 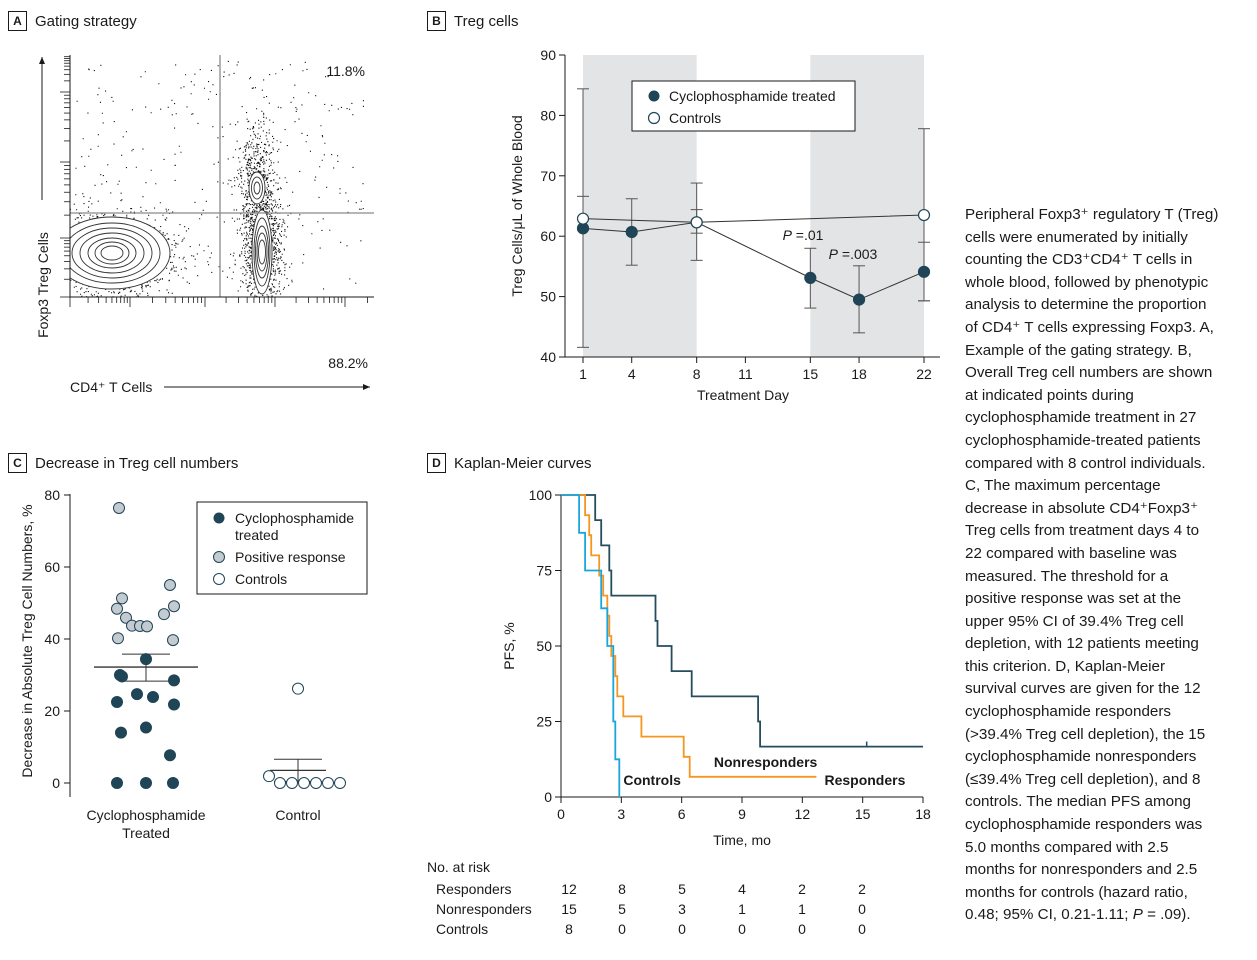 What do you see at coordinates (1071, 553) in the screenshot?
I see `caption-line: 22 compared with baseline was` at bounding box center [1071, 553].